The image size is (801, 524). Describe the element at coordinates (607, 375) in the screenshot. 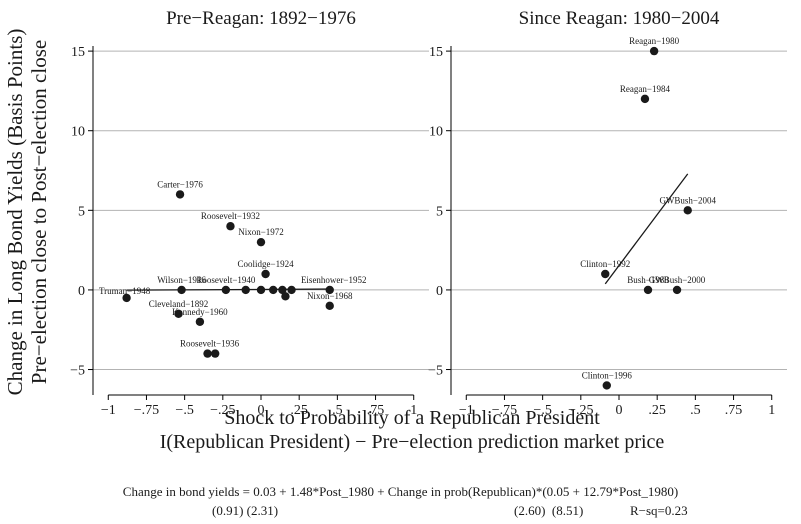

I see `point-label: Clinton−1996` at that location.